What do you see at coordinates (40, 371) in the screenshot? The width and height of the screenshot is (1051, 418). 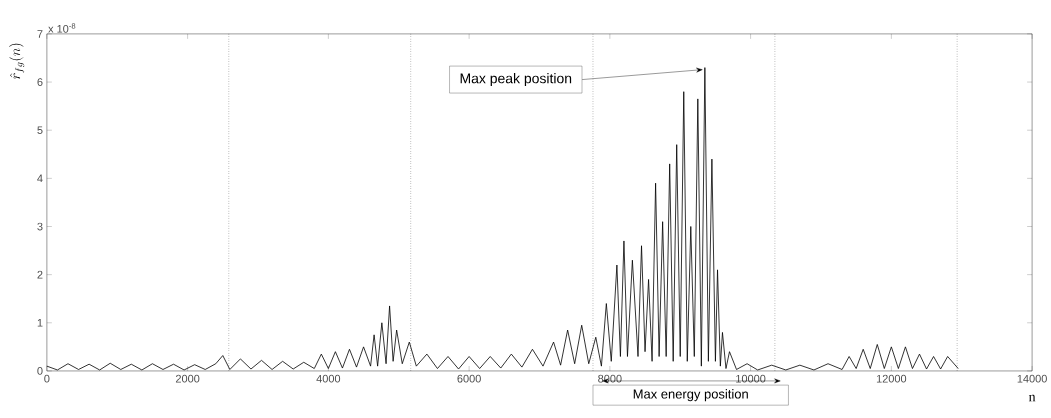 I see `y-tick-label: 0` at bounding box center [40, 371].